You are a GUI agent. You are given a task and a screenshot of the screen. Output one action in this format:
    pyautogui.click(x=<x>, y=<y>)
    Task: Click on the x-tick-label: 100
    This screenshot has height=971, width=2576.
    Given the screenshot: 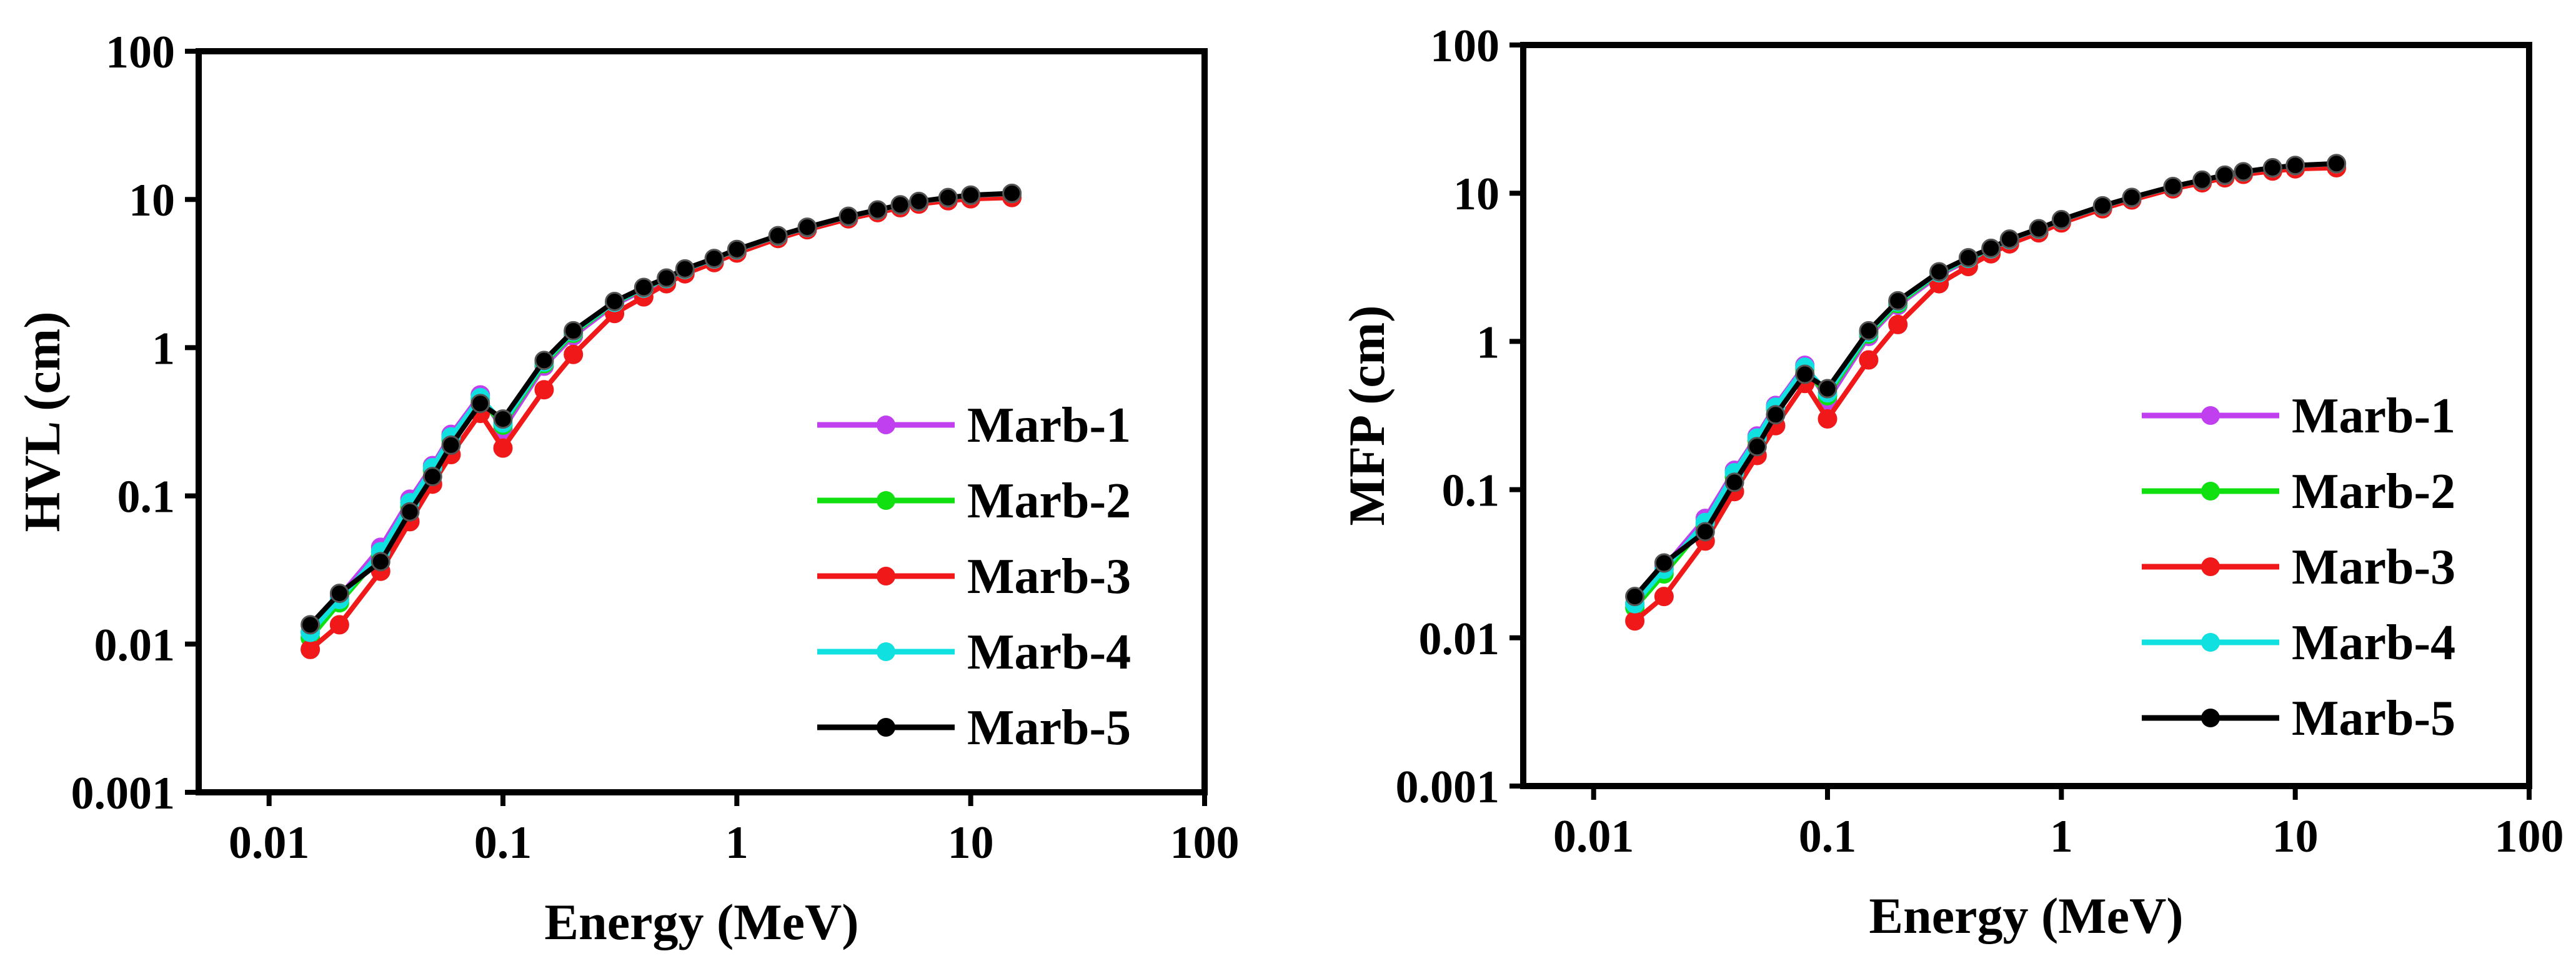 What is the action you would take?
    pyautogui.click(x=1205, y=843)
    